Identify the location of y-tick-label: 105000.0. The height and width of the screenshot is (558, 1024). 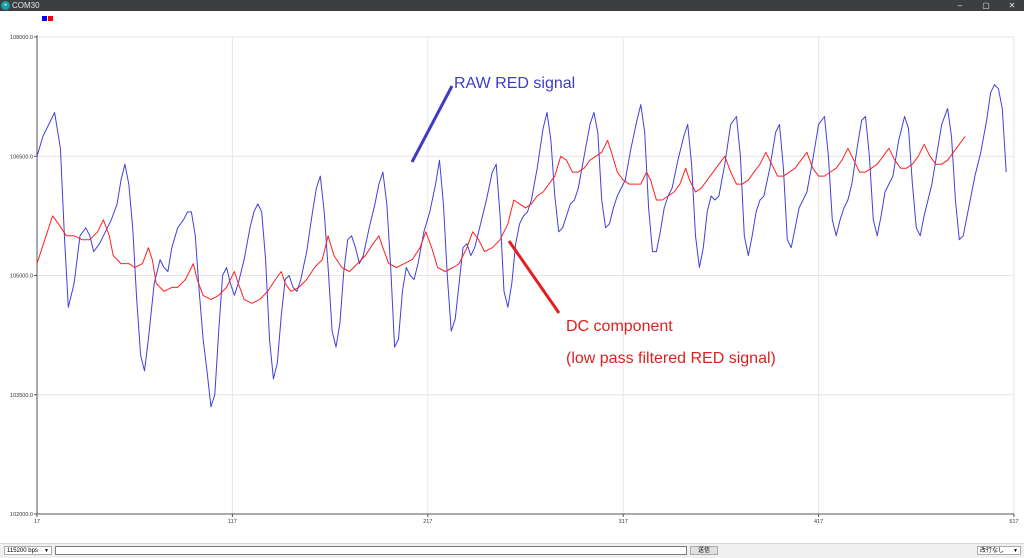
(21, 277).